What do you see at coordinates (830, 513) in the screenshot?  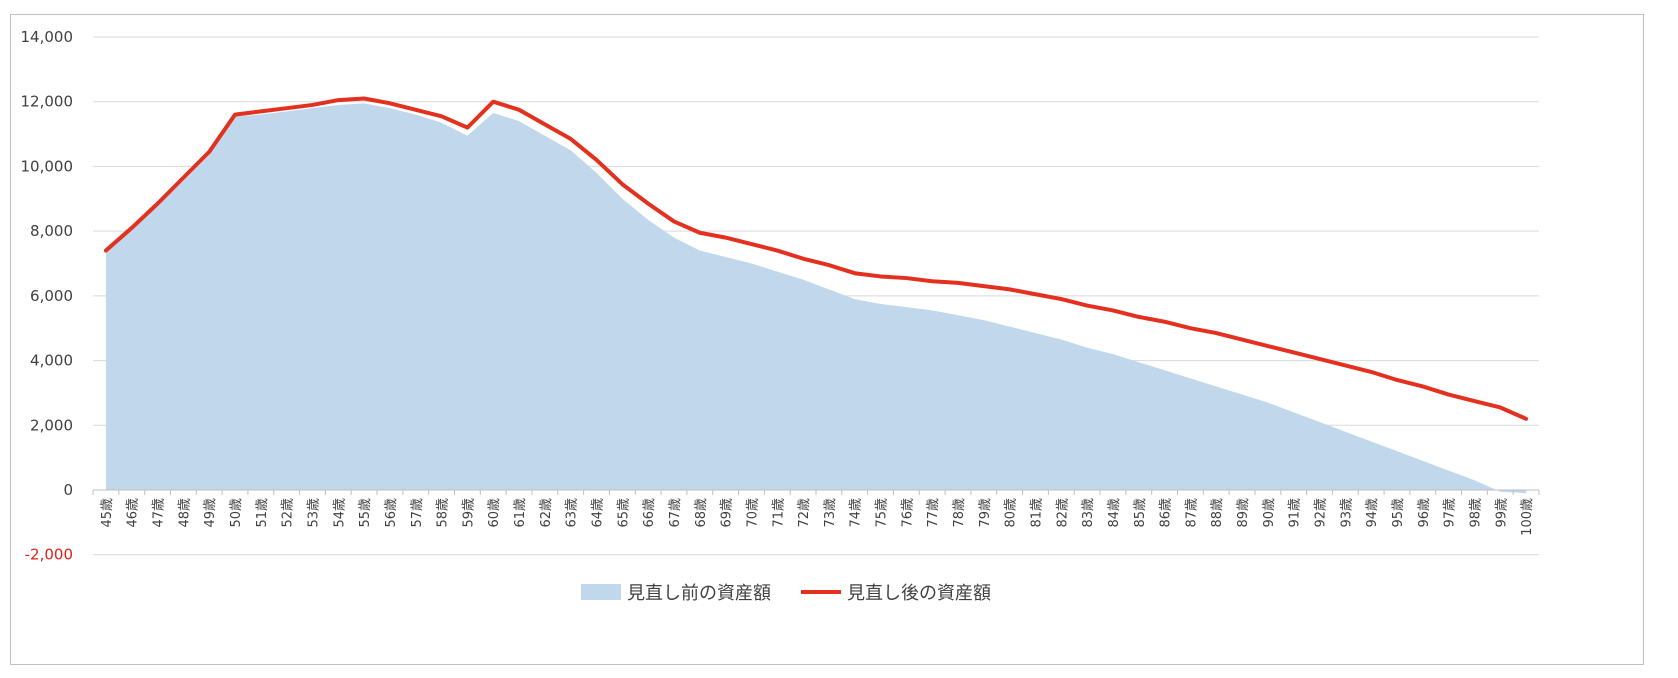 I see `x-tick-label: 73歳` at bounding box center [830, 513].